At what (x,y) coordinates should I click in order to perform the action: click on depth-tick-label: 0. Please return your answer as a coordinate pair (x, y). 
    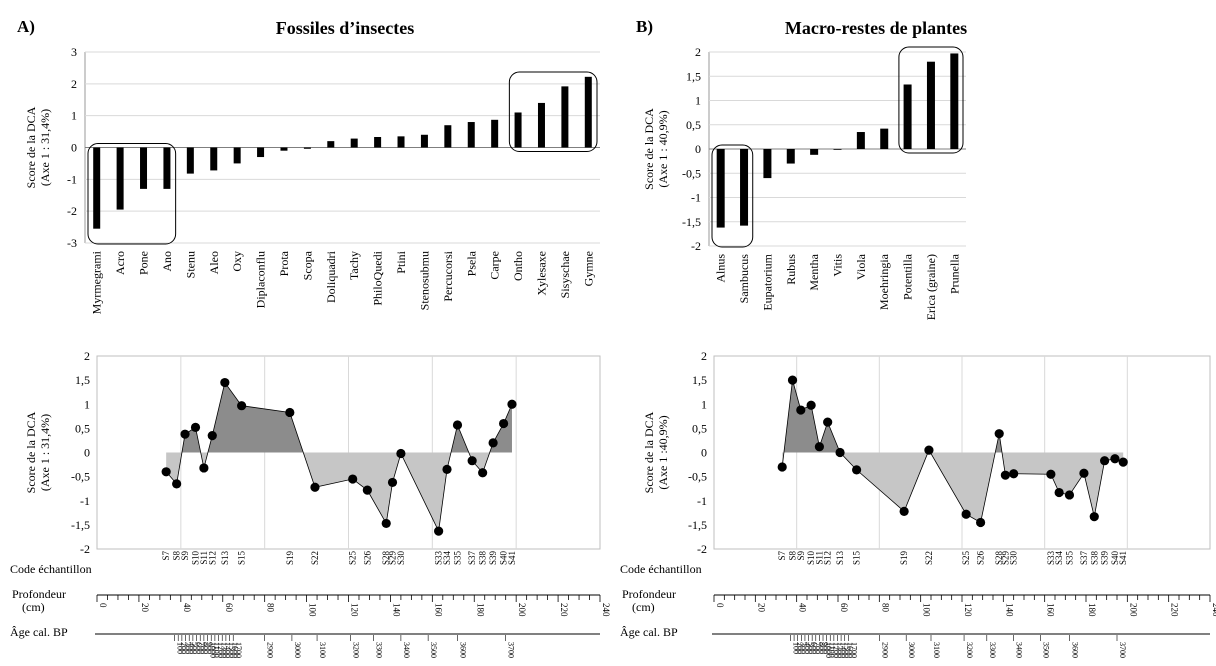
    Looking at the image, I should click on (103, 605).